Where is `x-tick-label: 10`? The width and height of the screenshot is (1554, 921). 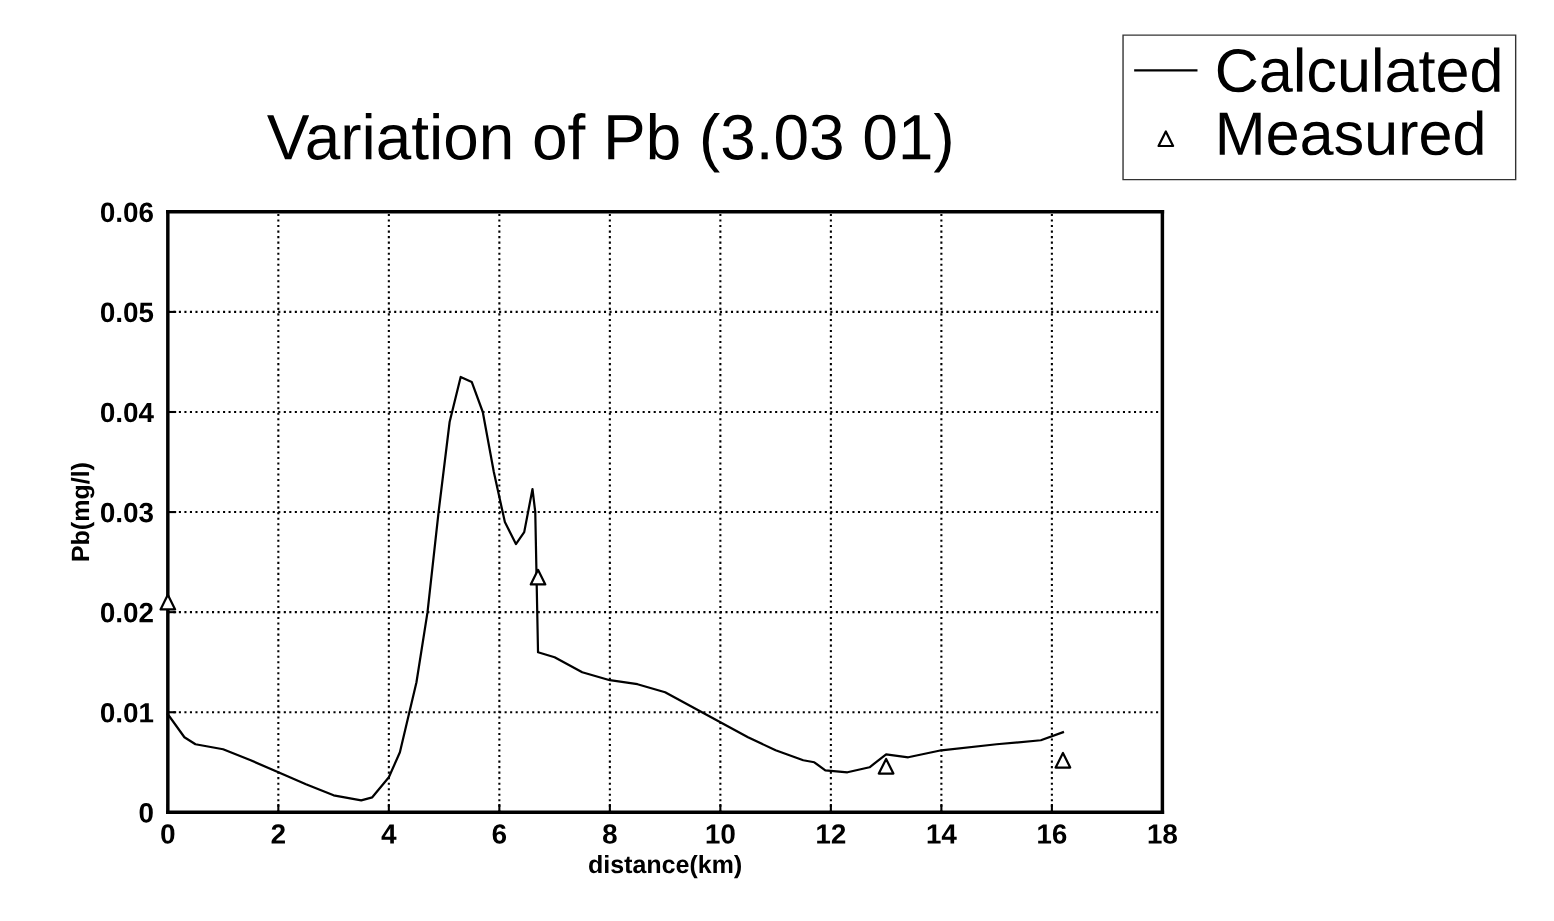
x-tick-label: 10 is located at coordinates (720, 834).